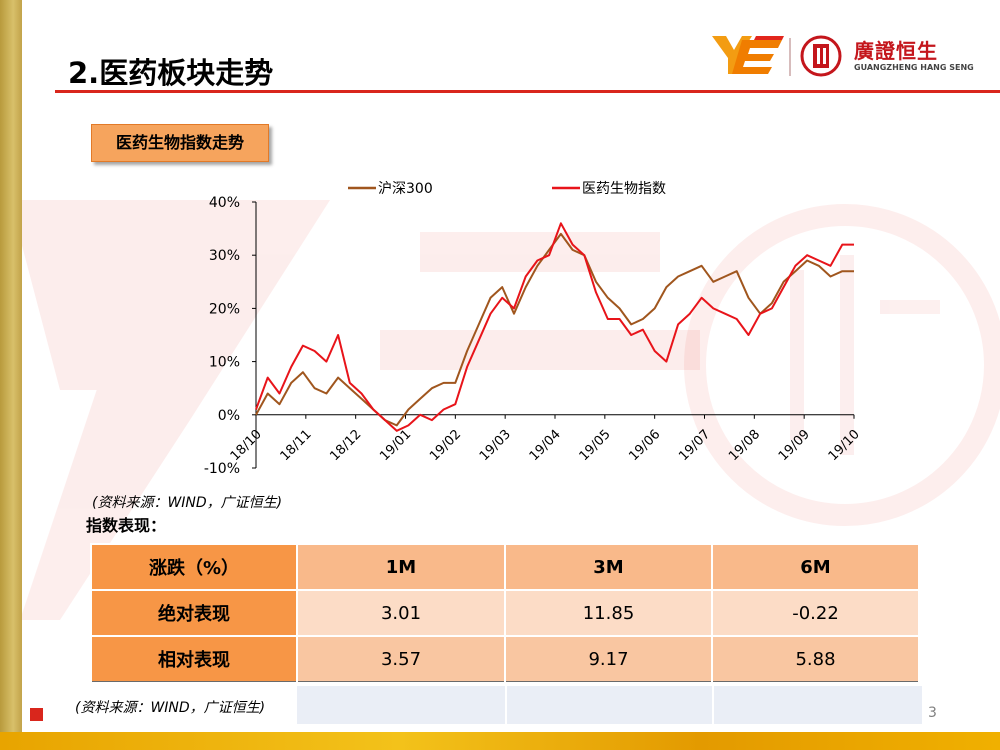  What do you see at coordinates (932, 713) in the screenshot?
I see `page-number: 3` at bounding box center [932, 713].